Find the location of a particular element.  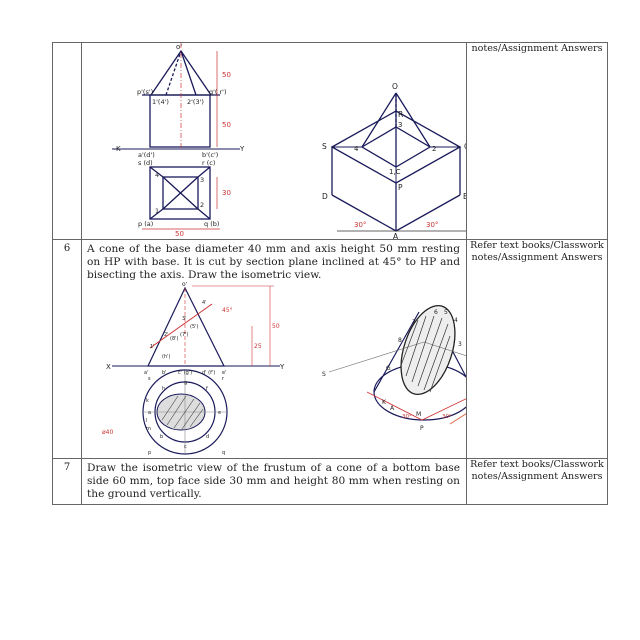

label: X is located at coordinates (108, 367).